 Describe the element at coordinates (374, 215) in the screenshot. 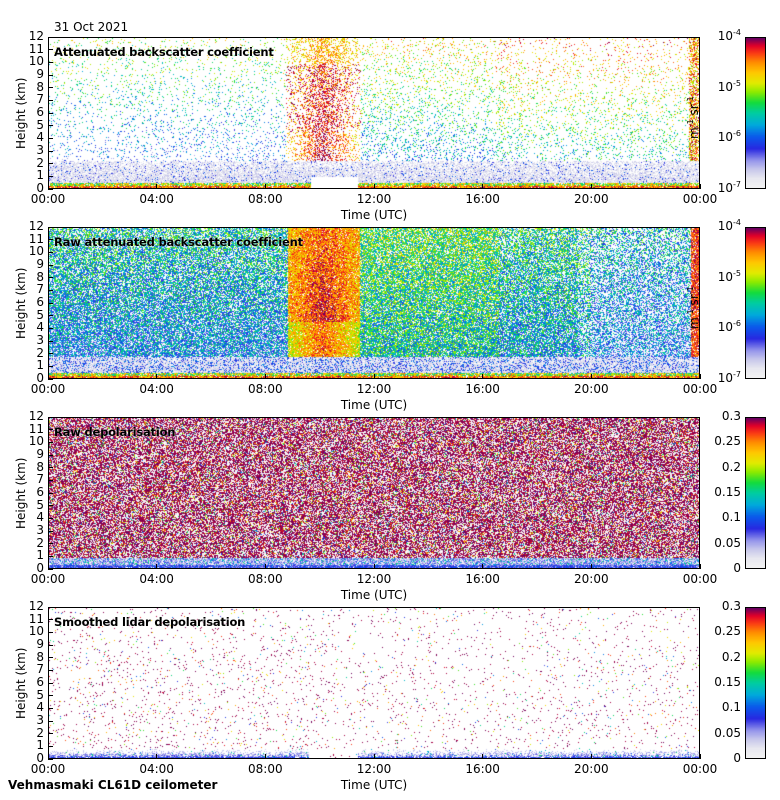

I see `x-axis-label: Time (UTC)` at that location.